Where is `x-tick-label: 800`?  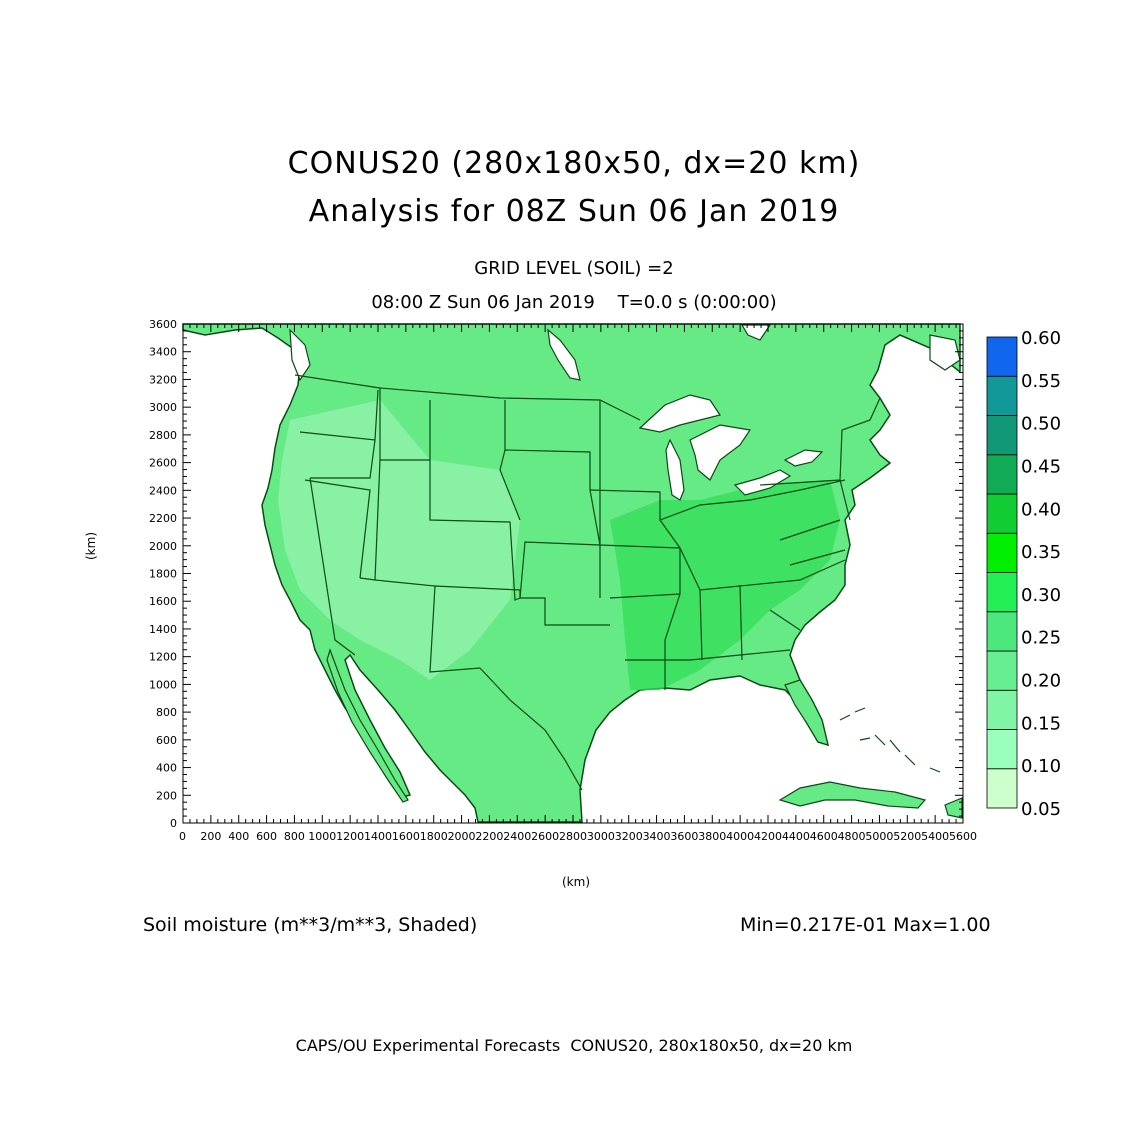
x-tick-label: 800 is located at coordinates (294, 836).